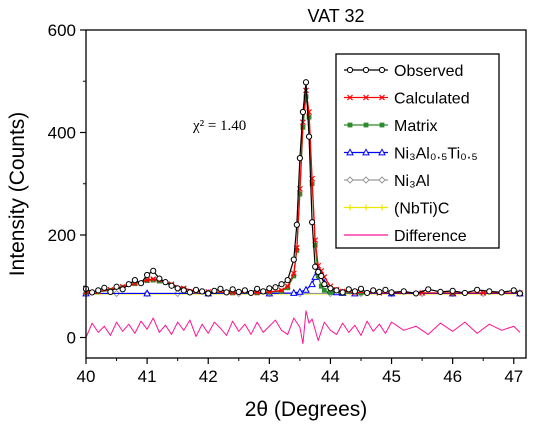  What do you see at coordinates (391, 126) in the screenshot?
I see `legend-entry-2: Matrix` at bounding box center [391, 126].